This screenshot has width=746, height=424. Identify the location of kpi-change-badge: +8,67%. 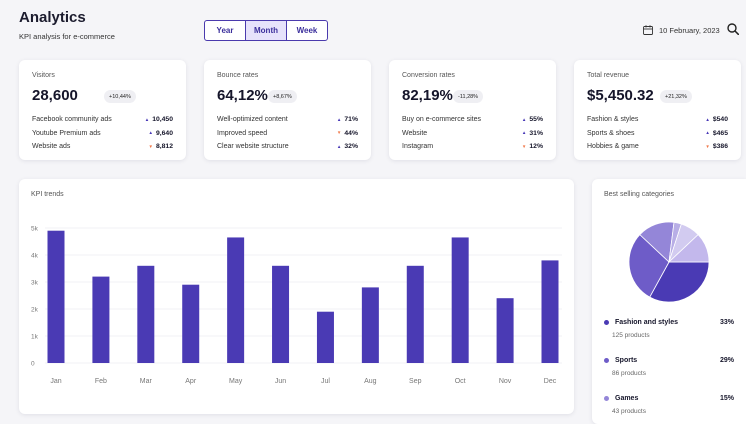
(282, 96).